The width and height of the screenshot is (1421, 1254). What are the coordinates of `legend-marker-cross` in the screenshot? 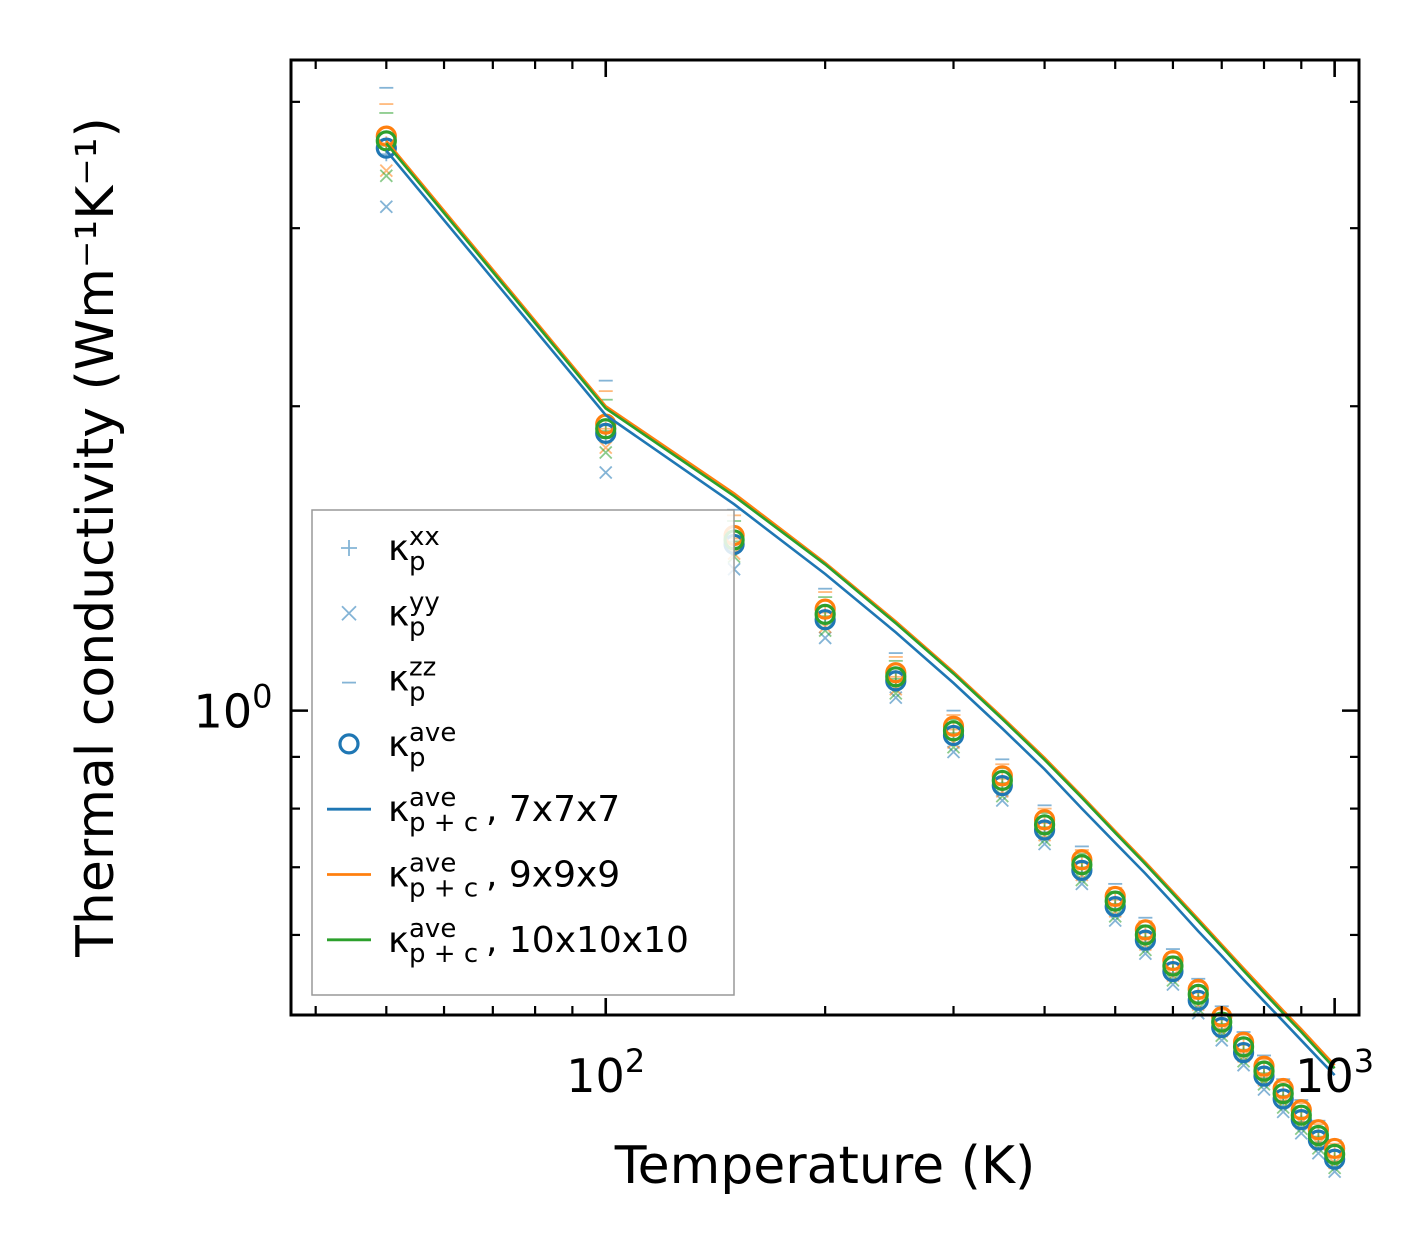 It's located at (349, 613).